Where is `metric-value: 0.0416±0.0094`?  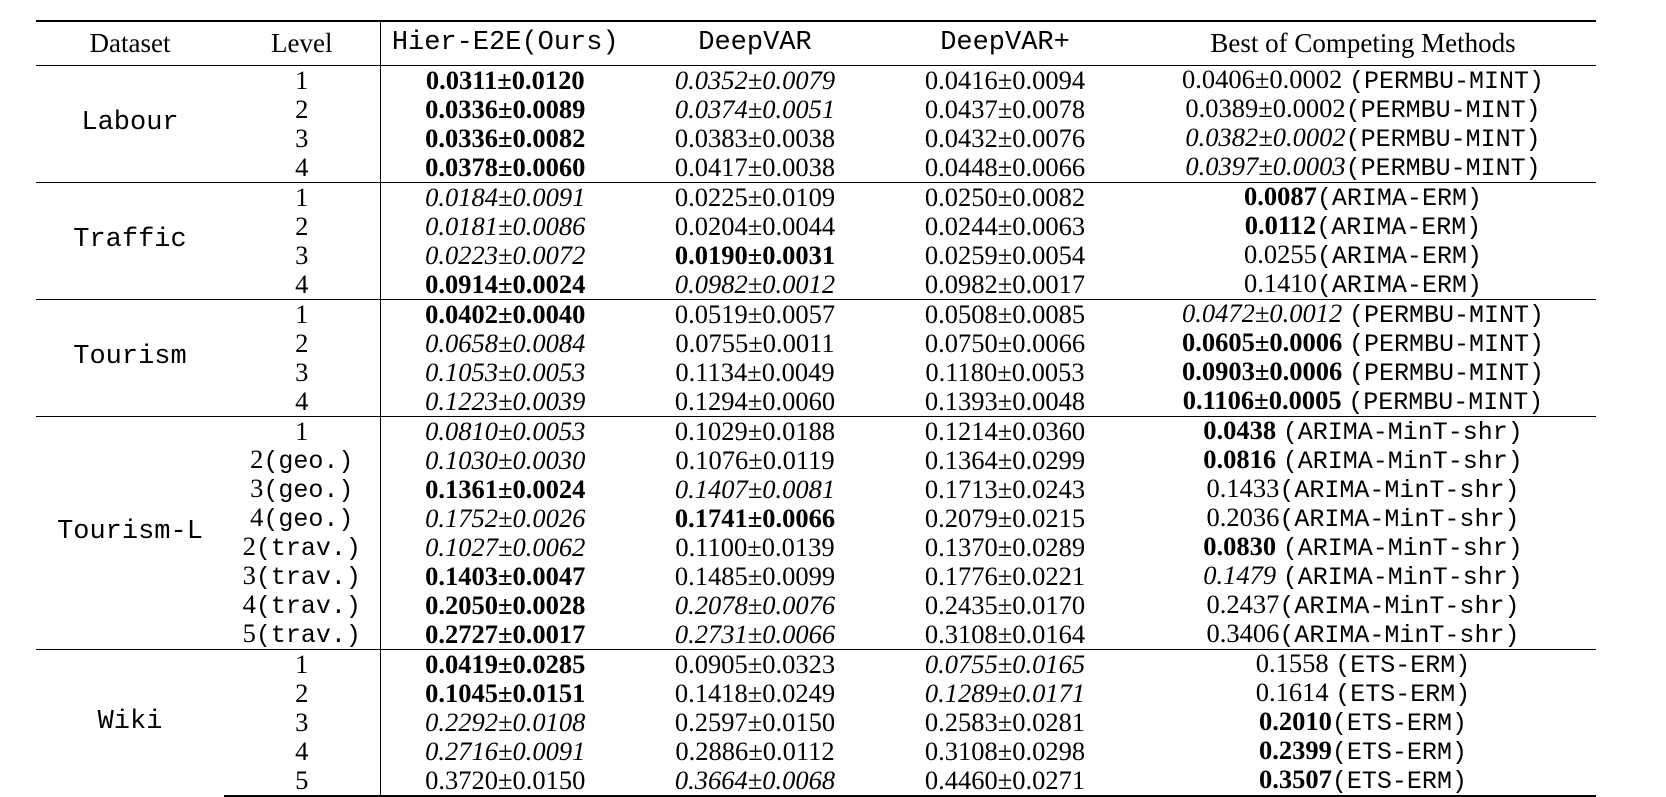 metric-value: 0.0416±0.0094 is located at coordinates (1005, 79).